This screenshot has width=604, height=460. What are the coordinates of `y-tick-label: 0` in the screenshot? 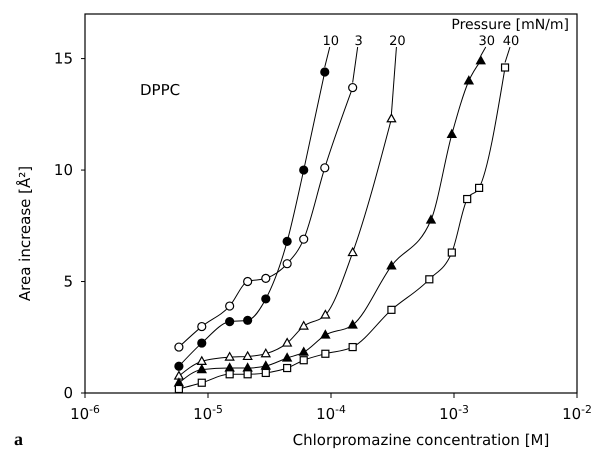 It's located at (68, 393).